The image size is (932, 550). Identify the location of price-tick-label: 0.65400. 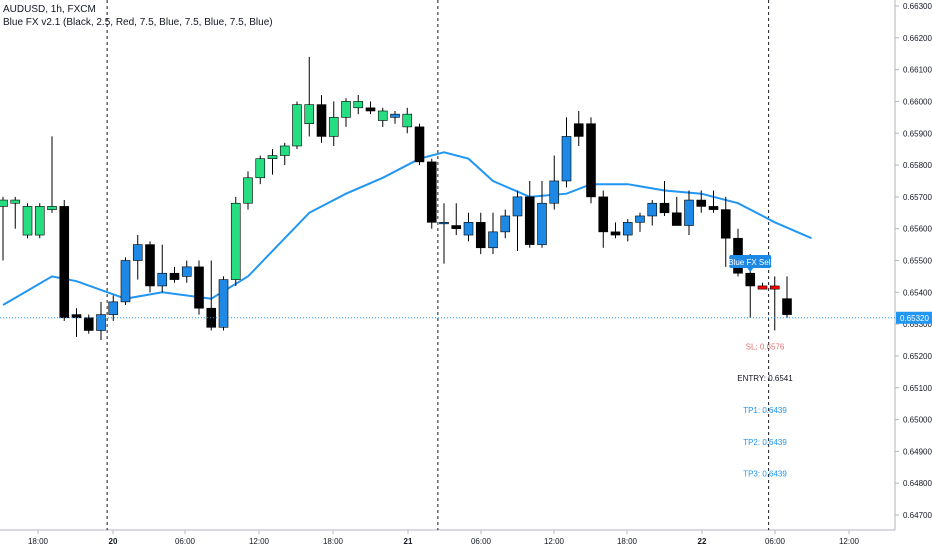
(917, 292).